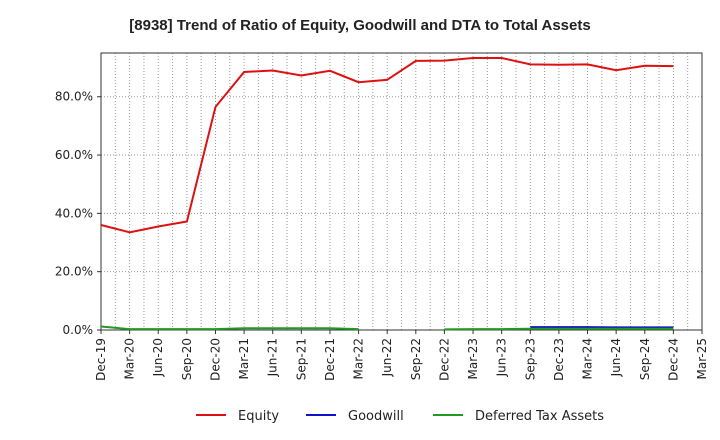 This screenshot has height=440, width=720. What do you see at coordinates (539, 416) in the screenshot?
I see `legend-label-deferred-tax-assets: Deferred Tax Assets` at bounding box center [539, 416].